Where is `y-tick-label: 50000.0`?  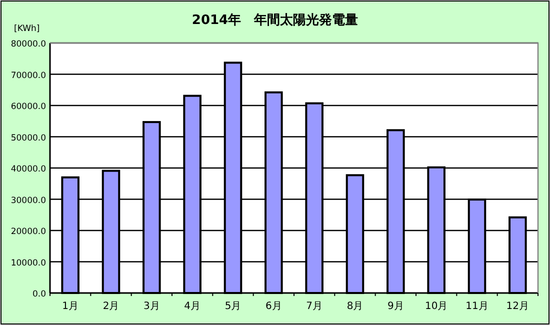 y-tick-label: 50000.0 is located at coordinates (28, 138).